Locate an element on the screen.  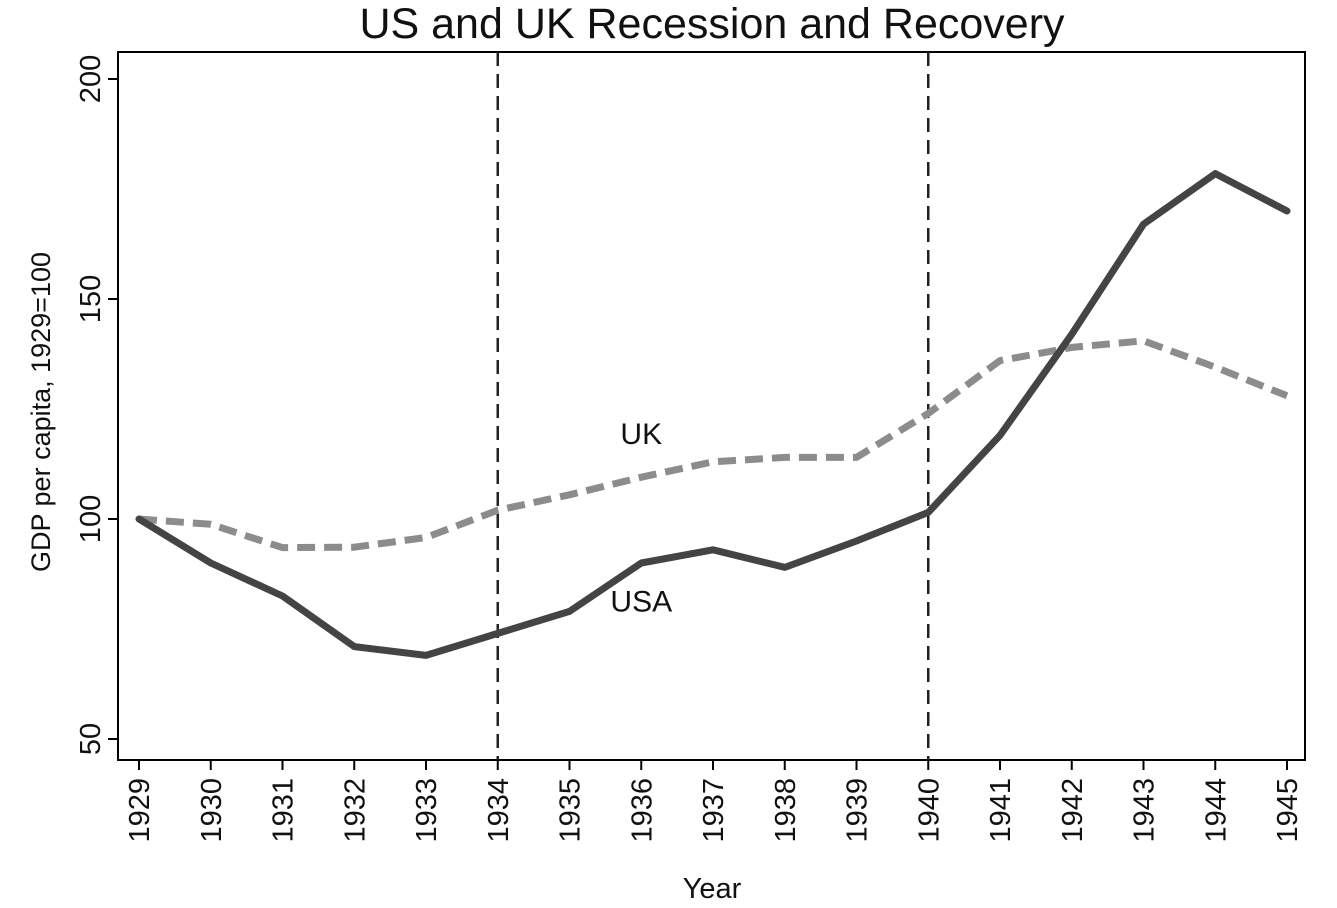
x-tick-label: 1929 is located at coordinates (140, 810).